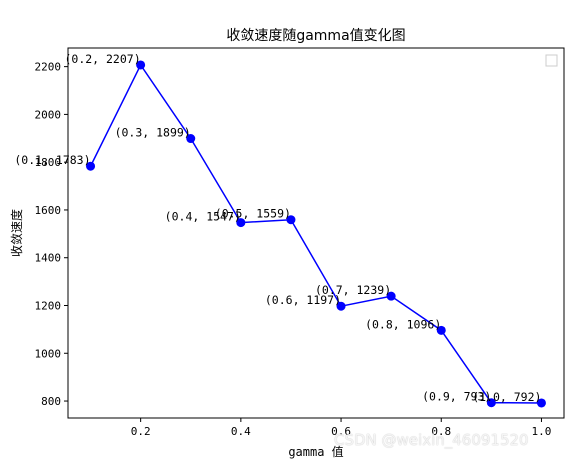 Image resolution: width=579 pixels, height=463 pixels. I want to click on y-axis-label: 收敛速度, so click(16, 233).